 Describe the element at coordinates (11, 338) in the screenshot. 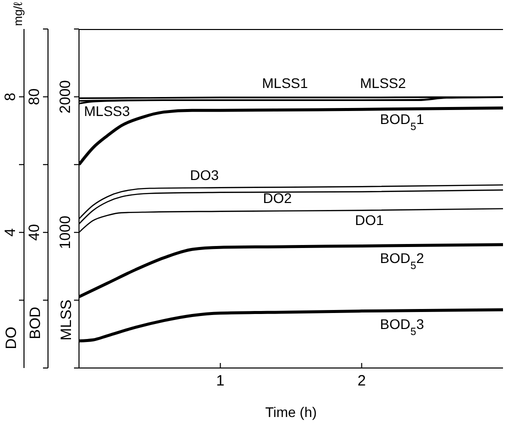

I see `y3-axis-title: DO` at that location.